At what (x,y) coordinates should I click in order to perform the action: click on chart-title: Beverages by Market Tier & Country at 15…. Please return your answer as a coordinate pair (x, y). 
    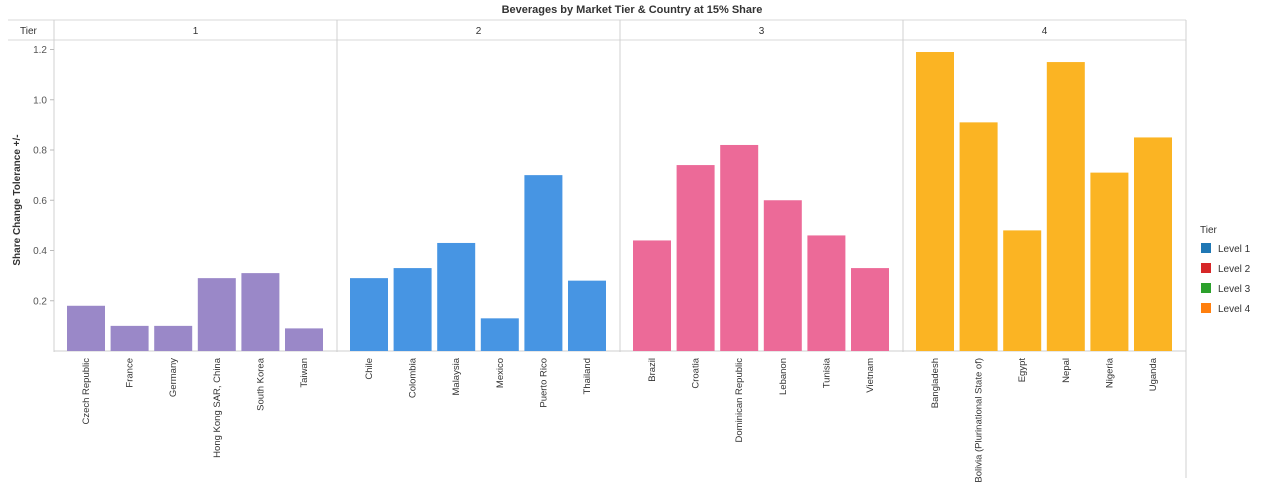
    Looking at the image, I should click on (632, 10).